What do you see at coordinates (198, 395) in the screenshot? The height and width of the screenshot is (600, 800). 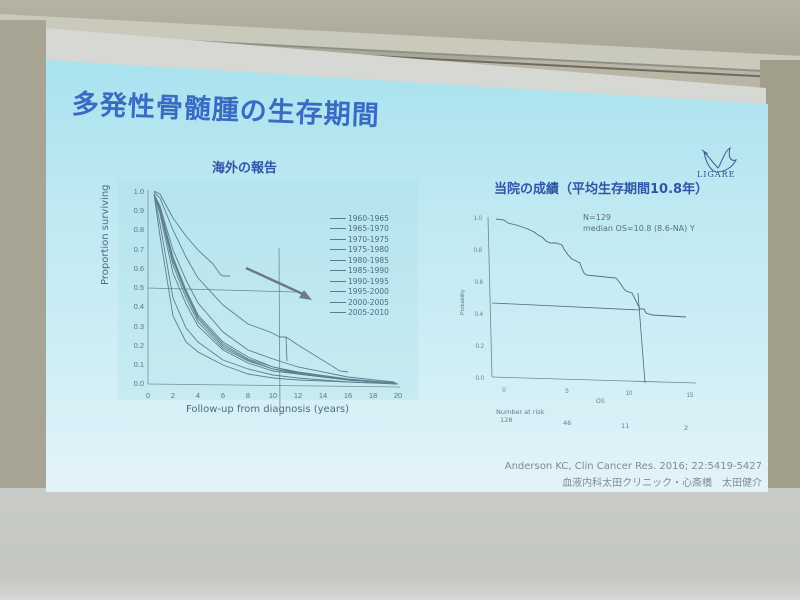 I see `svg-text: 4` at bounding box center [198, 395].